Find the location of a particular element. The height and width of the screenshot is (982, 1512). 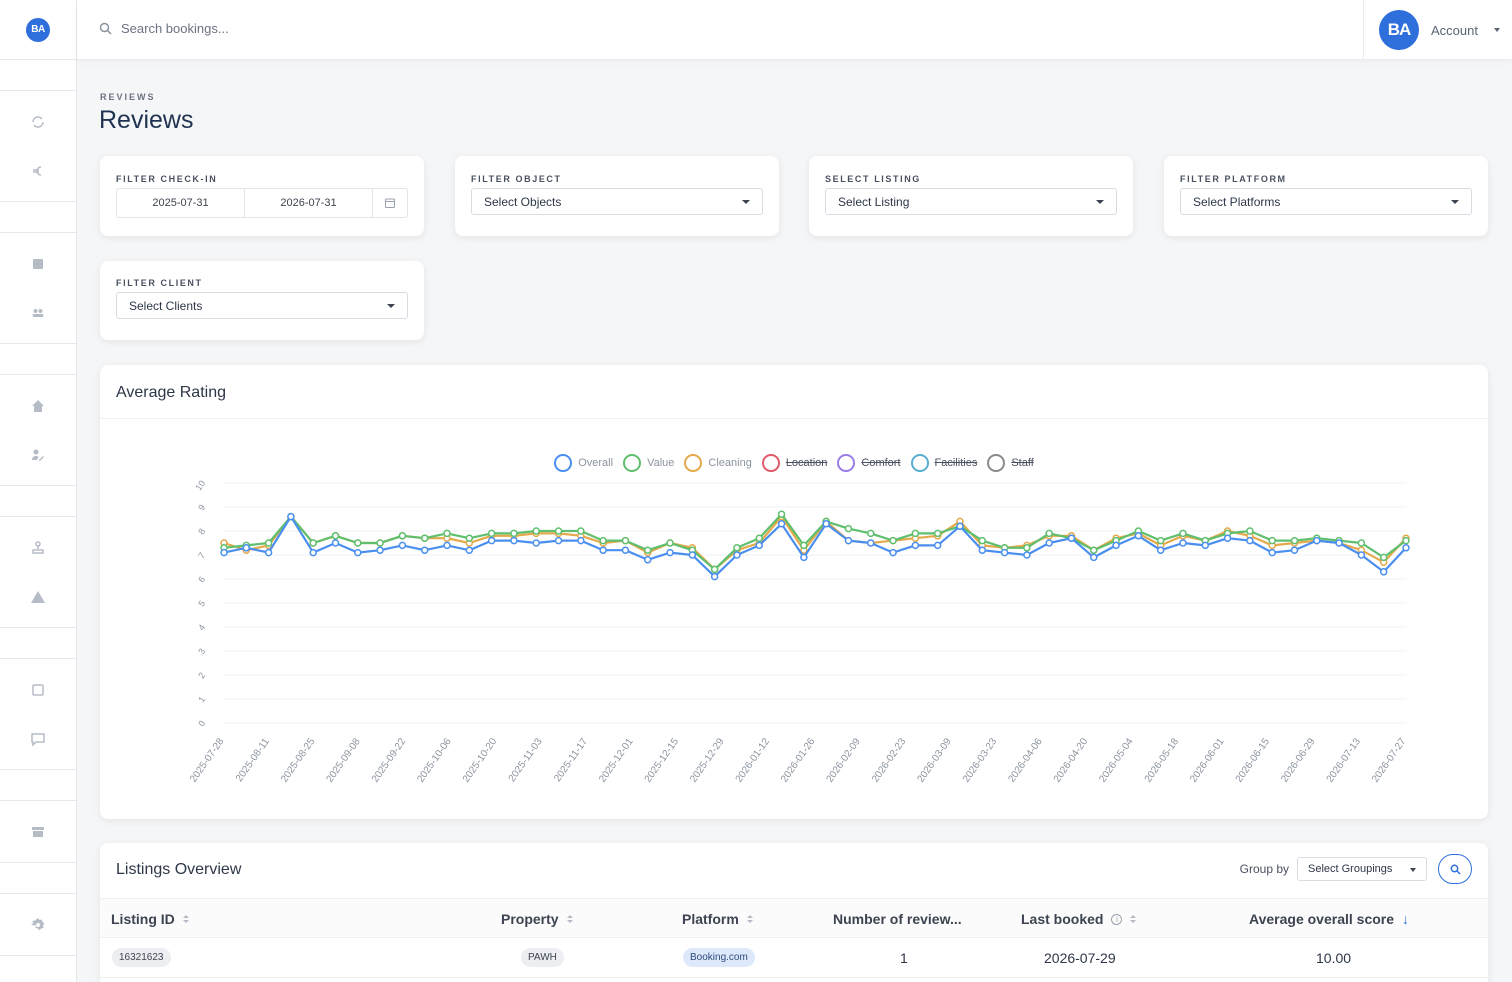

checkin-end-input: 2026-07-31 is located at coordinates (309, 203).